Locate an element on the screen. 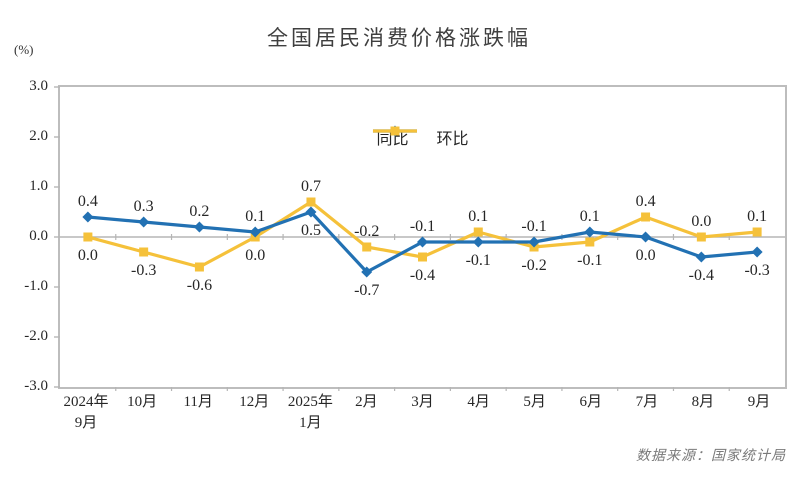 This screenshot has width=798, height=477. legend-item-huanbi: 环比 is located at coordinates (420, 137).